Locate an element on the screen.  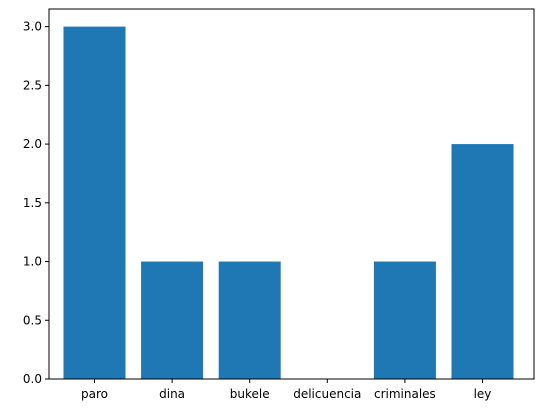
x-tick-label: paro is located at coordinates (94, 394).